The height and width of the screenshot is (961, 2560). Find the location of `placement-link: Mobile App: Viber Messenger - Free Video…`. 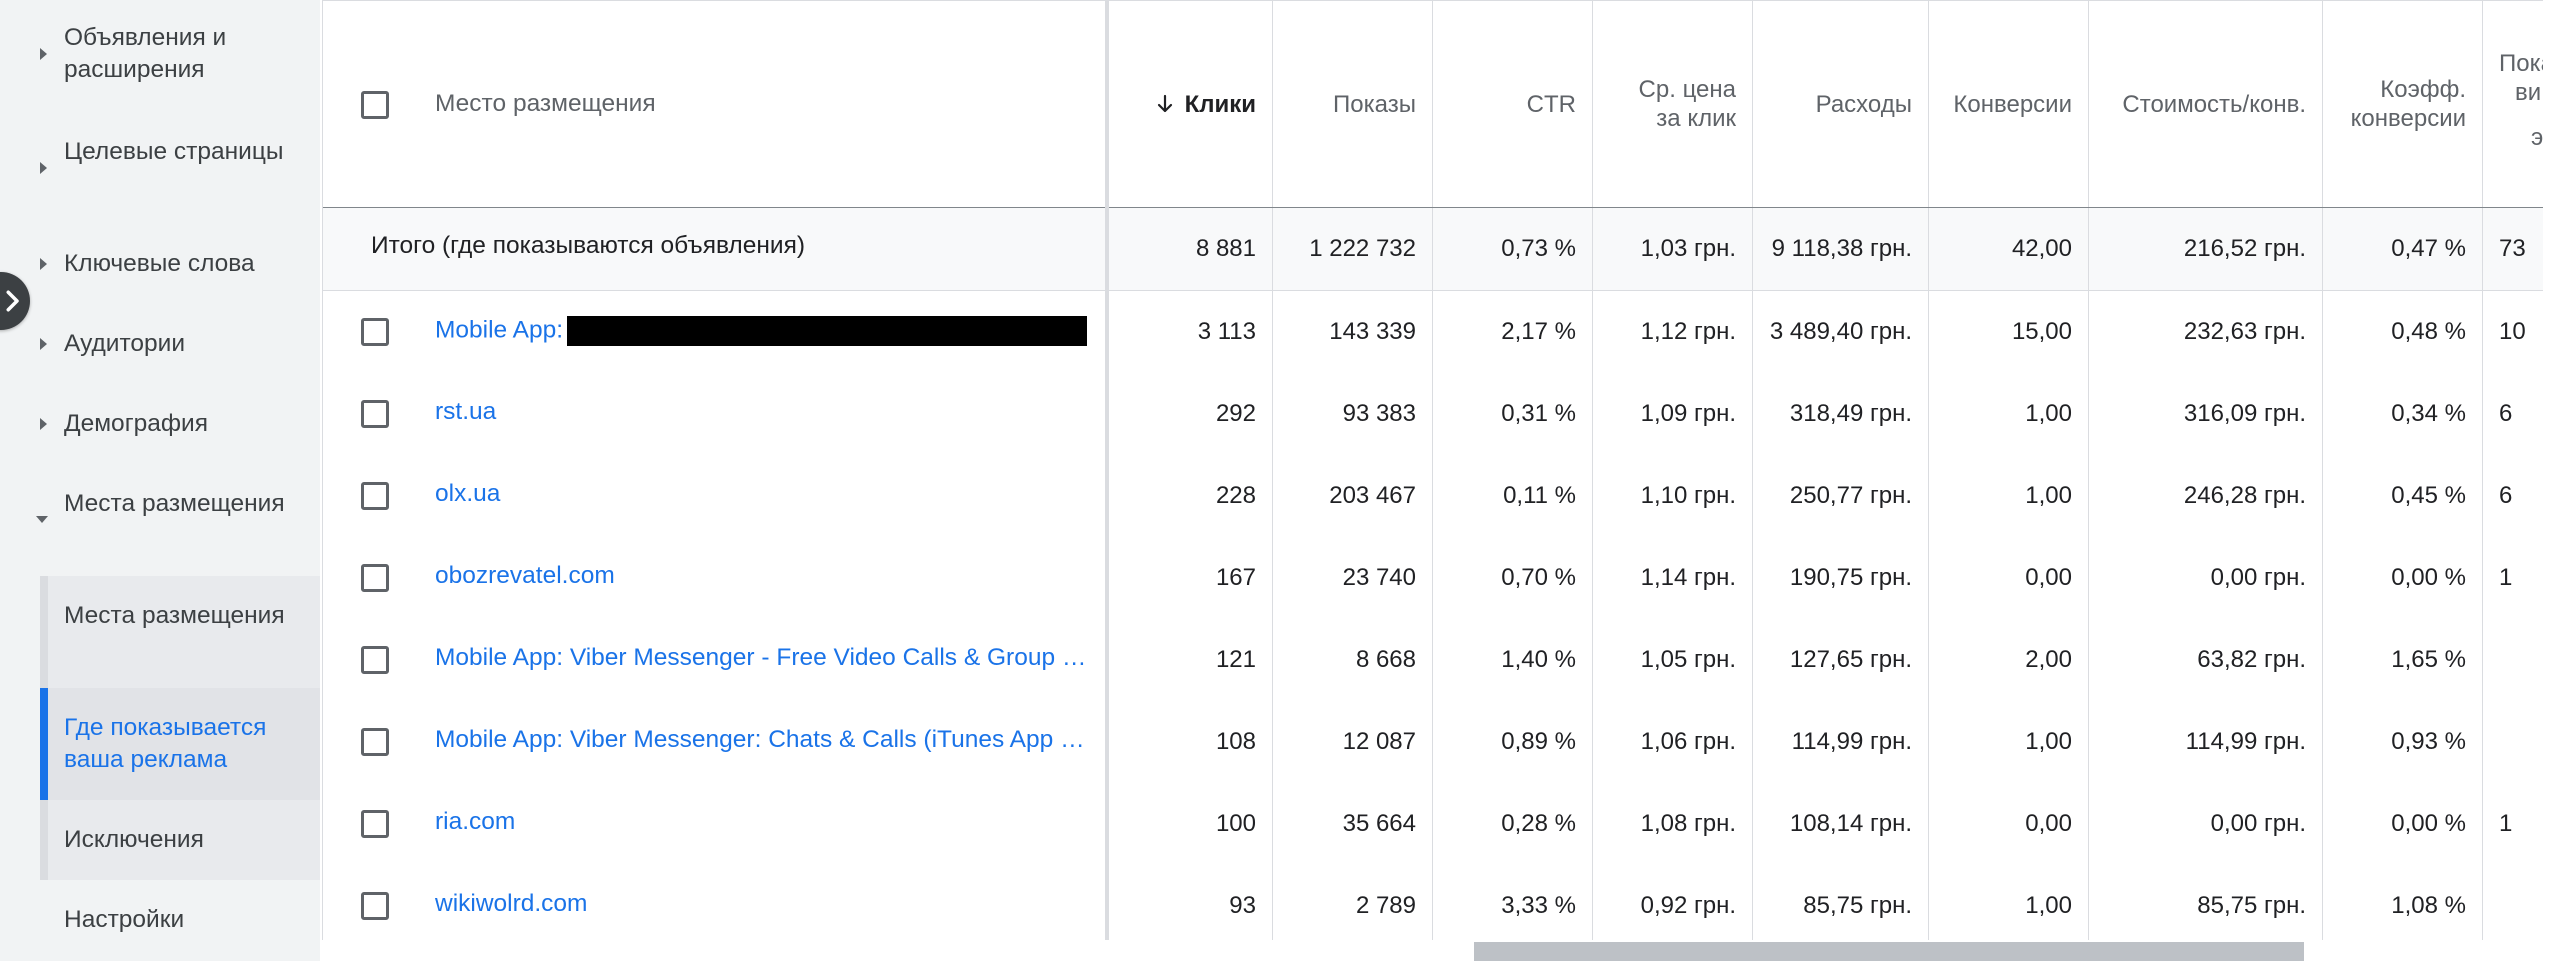

placement-link: Mobile App: Viber Messenger - Free Video… is located at coordinates (765, 657).